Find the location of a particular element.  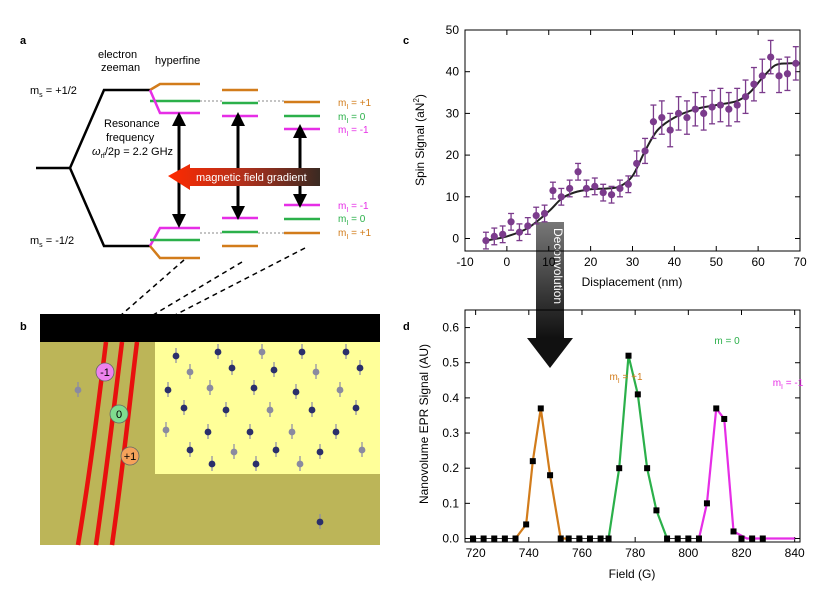

chart-d-ytick-label: 0.5 is located at coordinates (450, 363).